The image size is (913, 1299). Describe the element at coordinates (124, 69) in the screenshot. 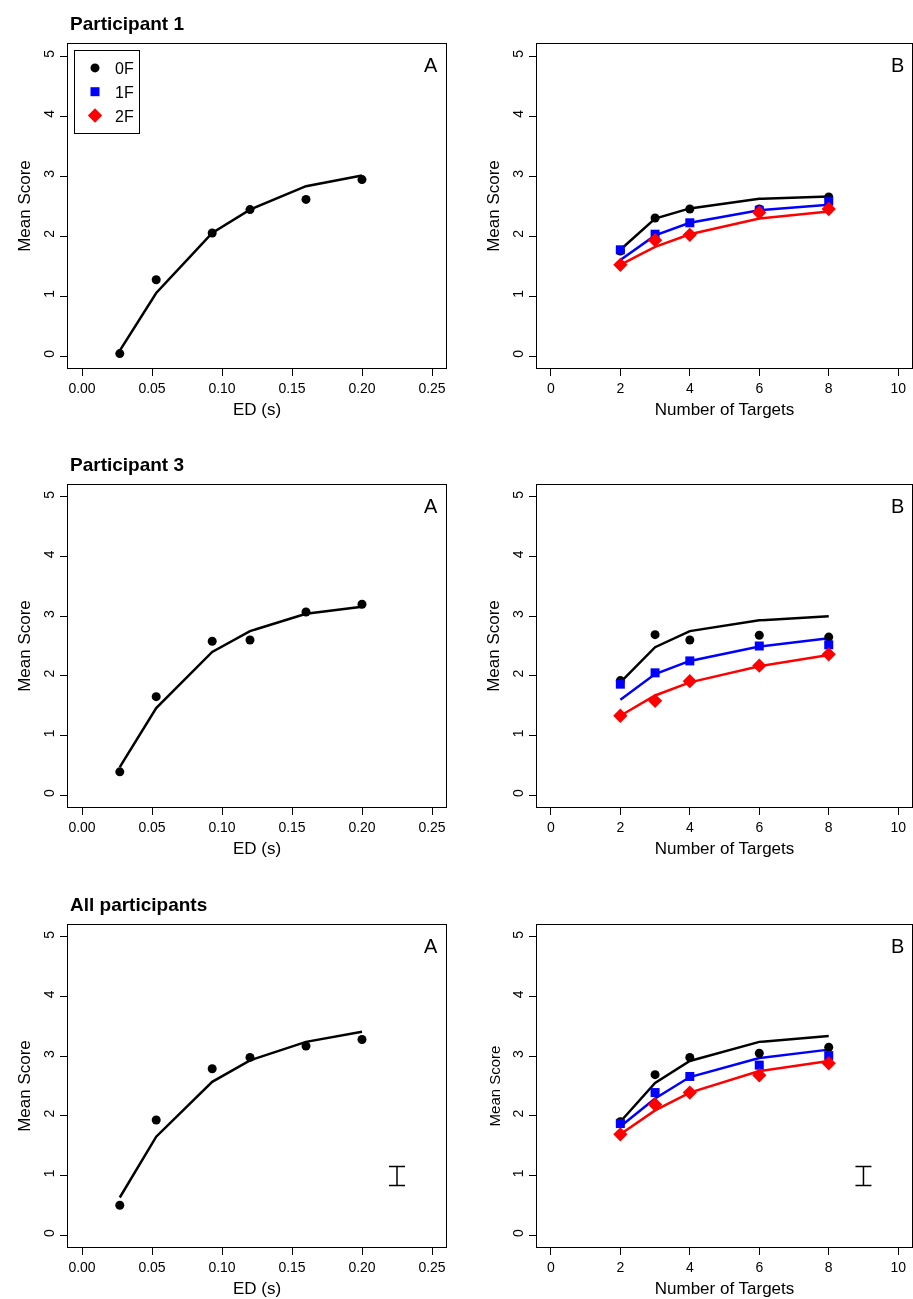

I see `legend-label: 0F` at that location.